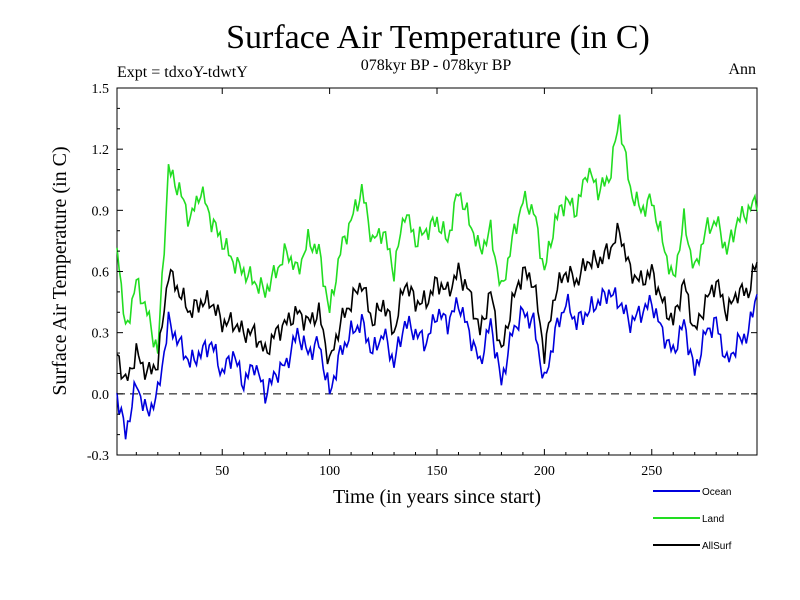 The image size is (800, 600). Describe the element at coordinates (692, 519) in the screenshot. I see `legend: Ocean Land AllSurf` at that location.